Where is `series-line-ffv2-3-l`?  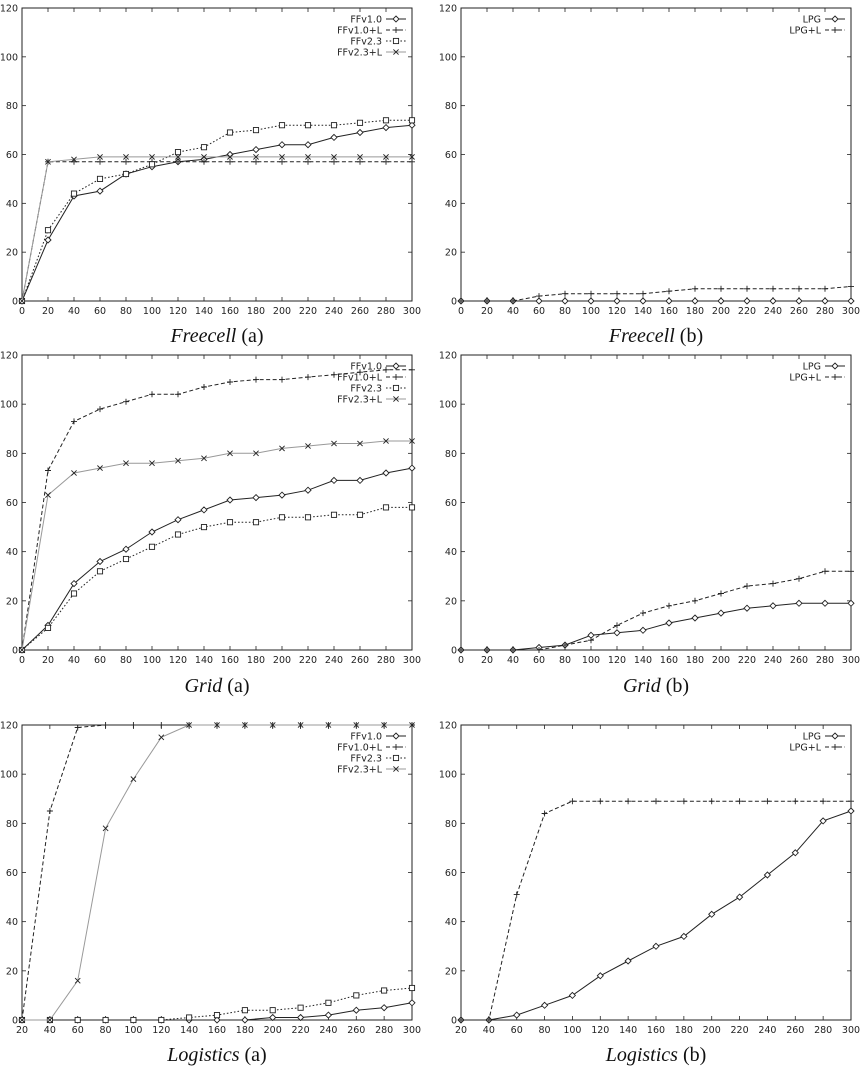
series-line-ffv2-3-l is located at coordinates (216, 229).